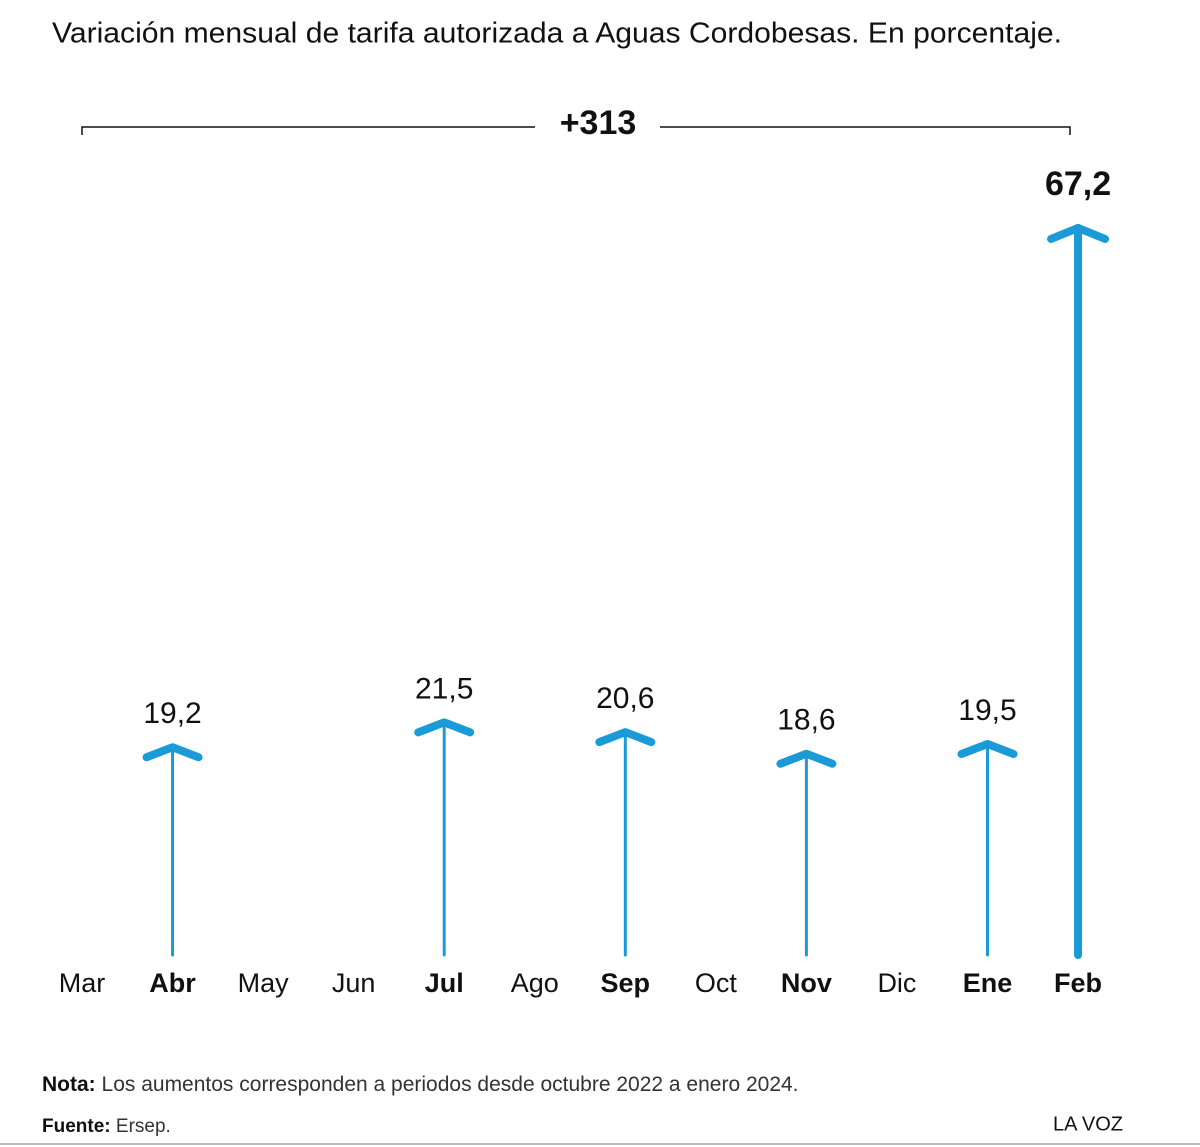 This screenshot has width=1200, height=1147. What do you see at coordinates (69, 1084) in the screenshot?
I see `note-label: Nota:` at bounding box center [69, 1084].